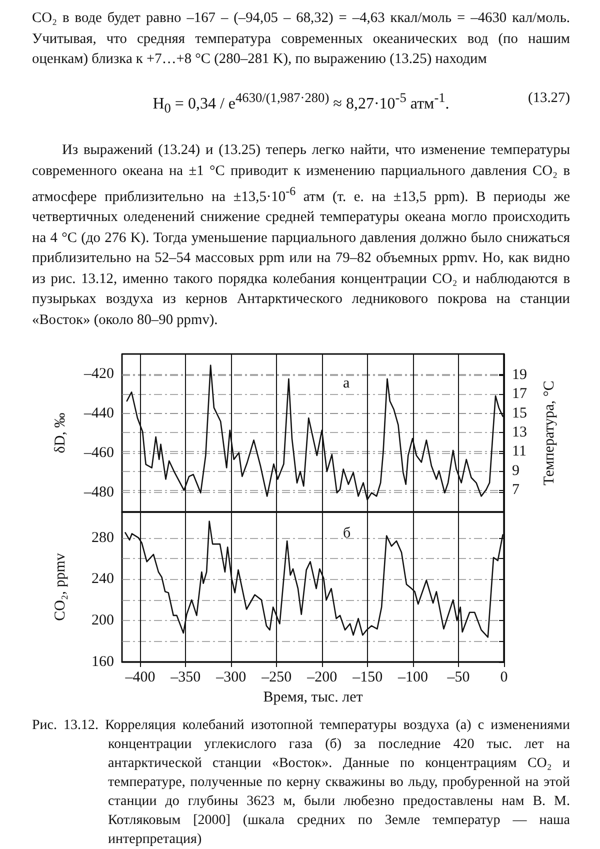 The image size is (600, 849). What do you see at coordinates (412, 678) in the screenshot?
I see `x-tick-label: –100` at bounding box center [412, 678].